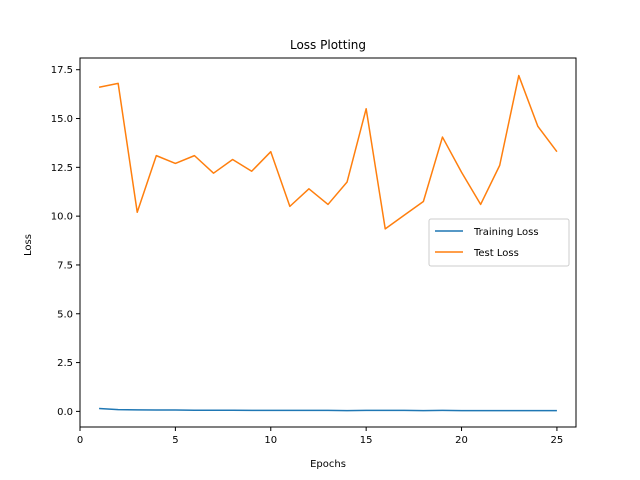 The height and width of the screenshot is (480, 640). I want to click on x-tick-label: 20, so click(461, 440).